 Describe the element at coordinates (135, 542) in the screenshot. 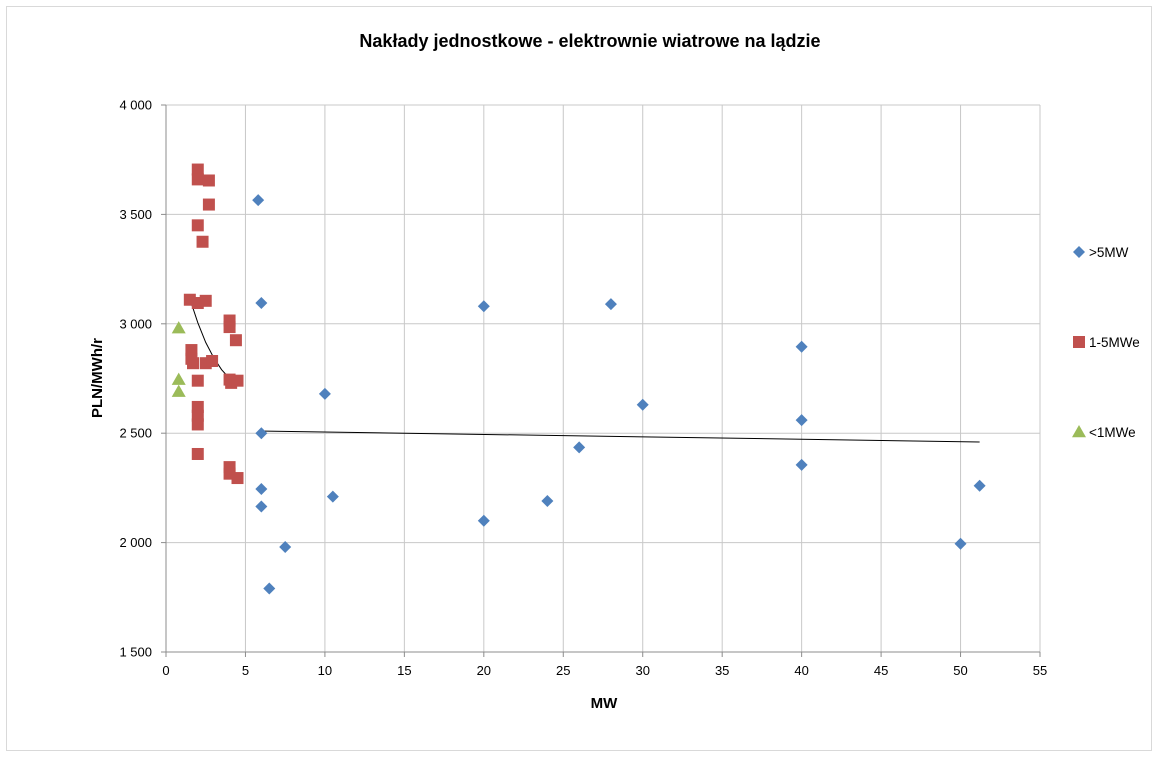

I see `y-tick-label: 2 000` at that location.